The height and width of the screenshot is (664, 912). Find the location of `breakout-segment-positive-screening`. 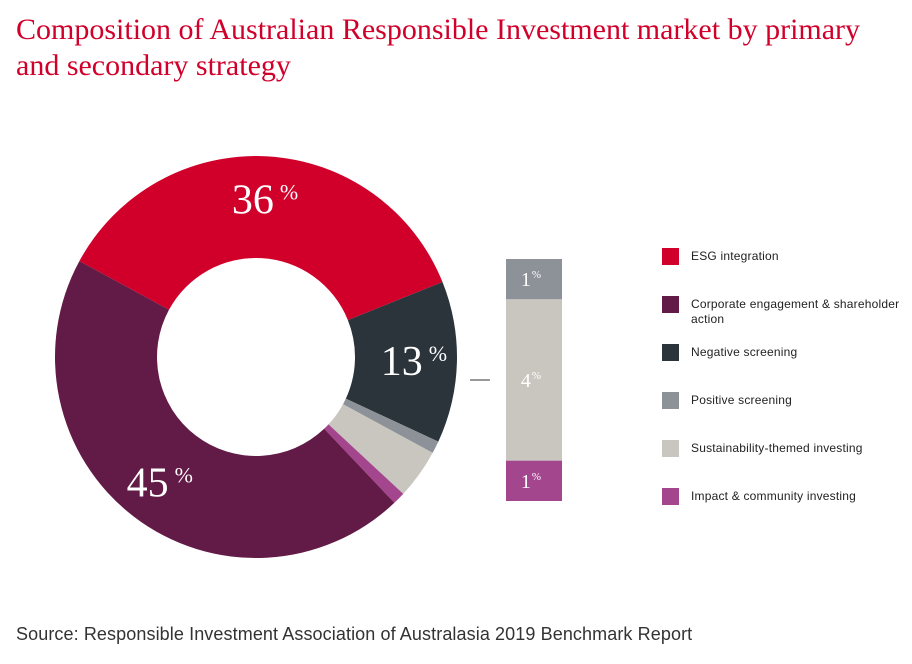

breakout-segment-positive-screening is located at coordinates (534, 279).